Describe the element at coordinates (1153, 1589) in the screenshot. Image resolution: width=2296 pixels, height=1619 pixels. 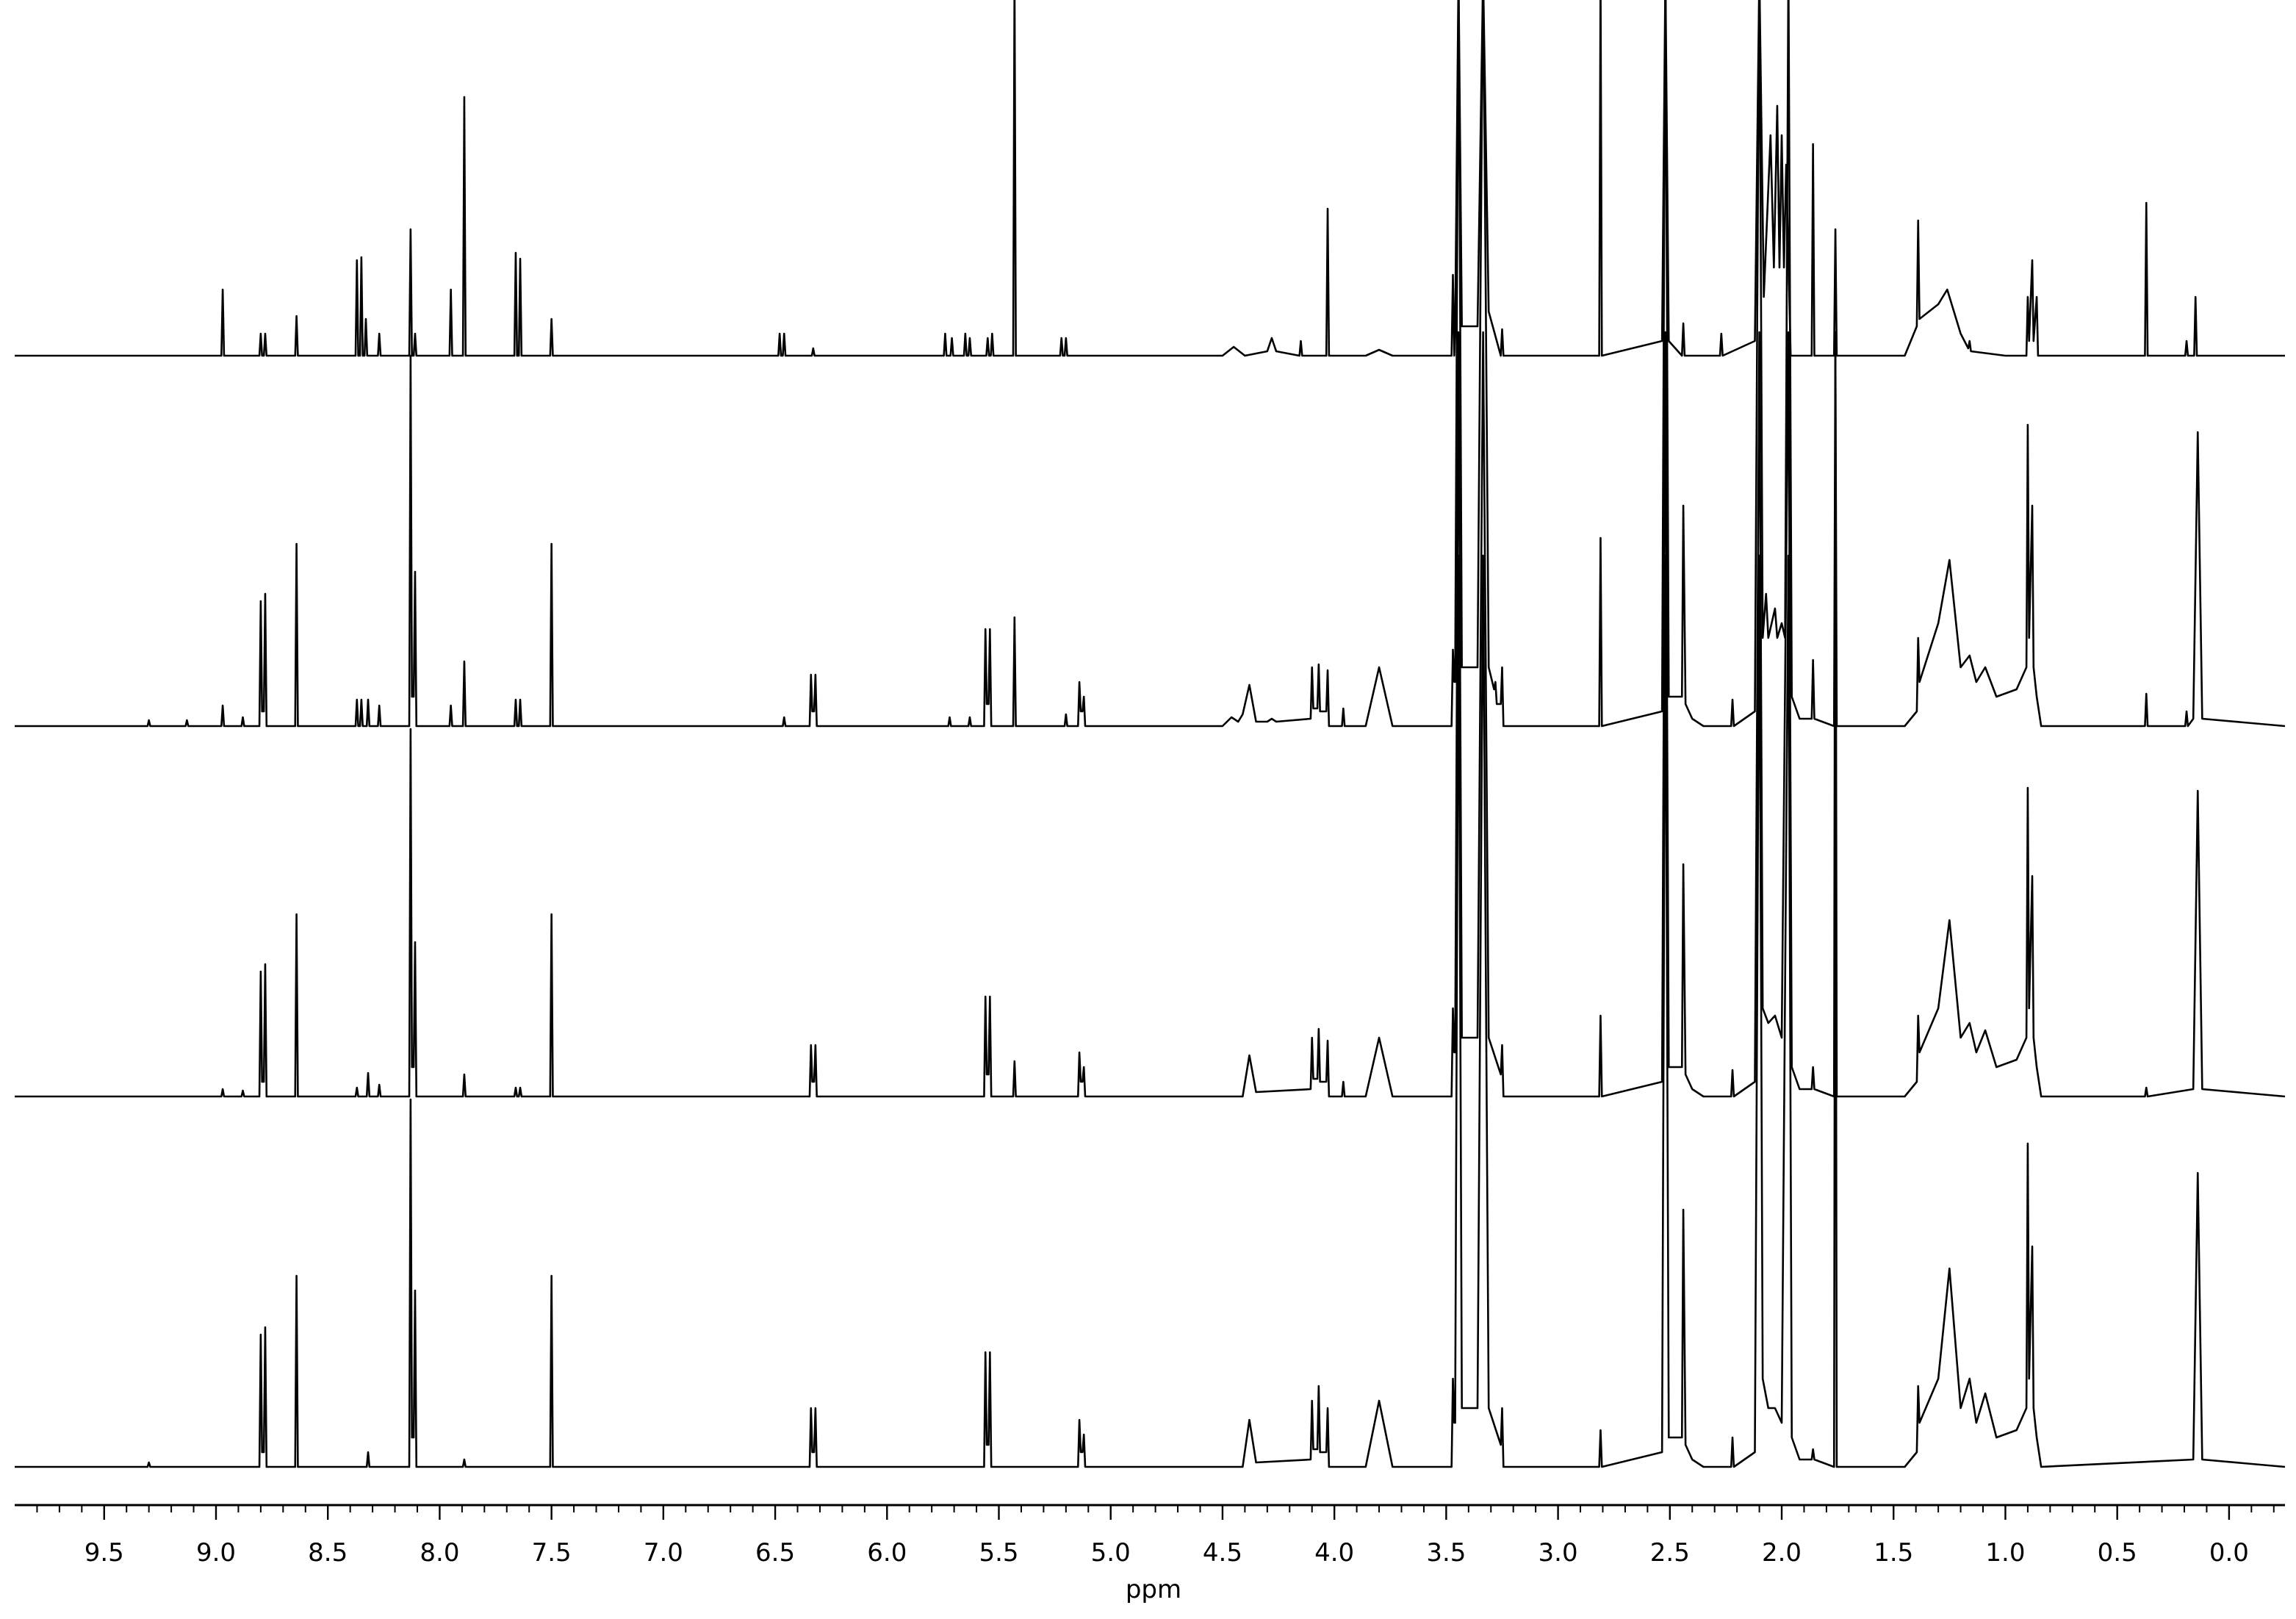
I see `x-axis-label: ppm` at that location.